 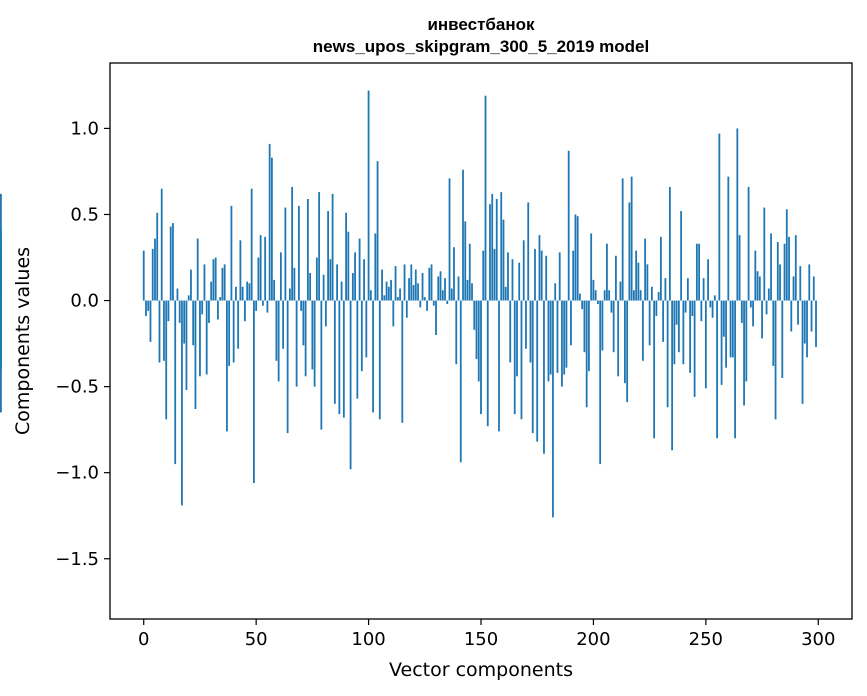 I want to click on y-tick-label: 0.0, so click(x=84, y=301).